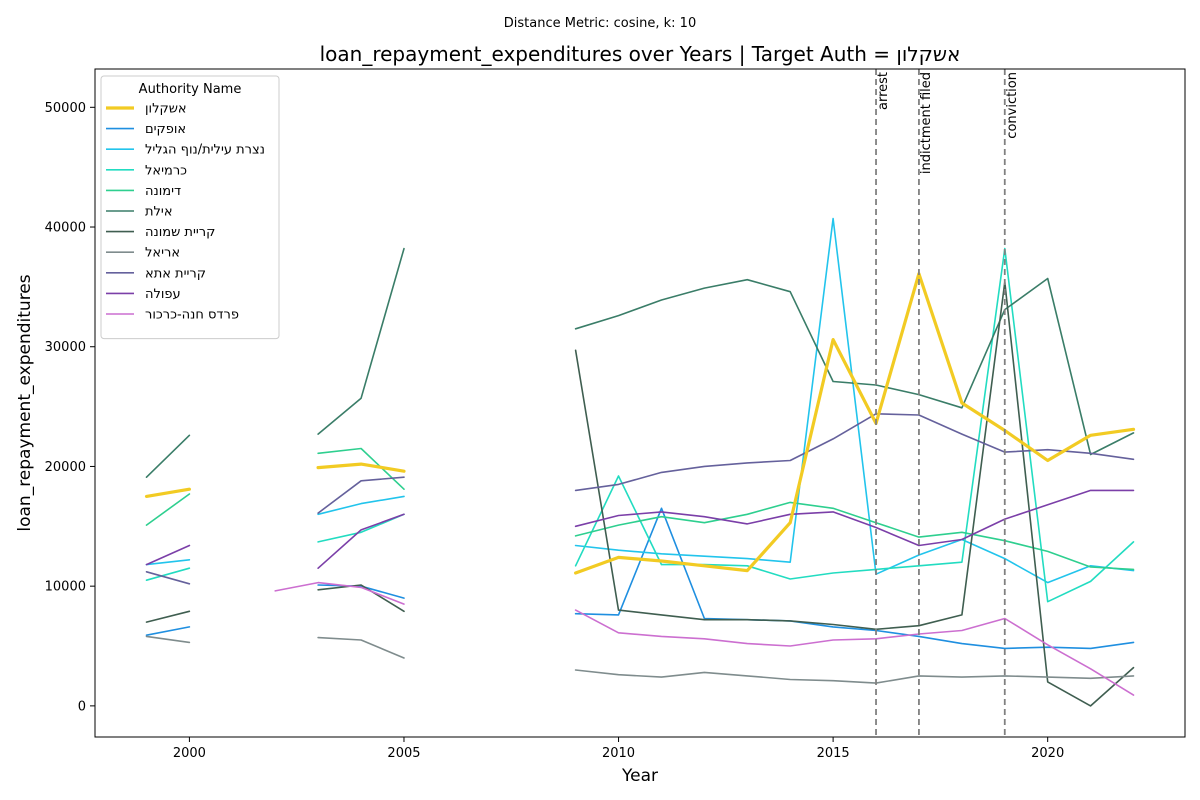 This screenshot has height=800, width=1200. What do you see at coordinates (166, 109) in the screenshot?
I see `legend-entry-0: אשקלון` at bounding box center [166, 109].